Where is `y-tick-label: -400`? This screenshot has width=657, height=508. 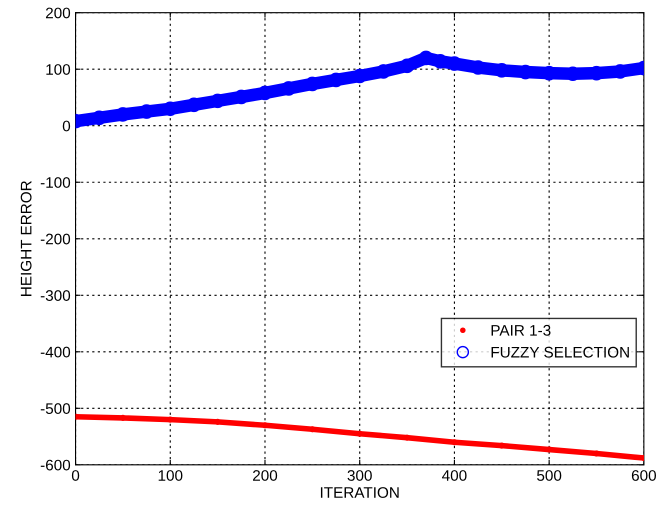
y-tick-label: -400 is located at coordinates (55, 352).